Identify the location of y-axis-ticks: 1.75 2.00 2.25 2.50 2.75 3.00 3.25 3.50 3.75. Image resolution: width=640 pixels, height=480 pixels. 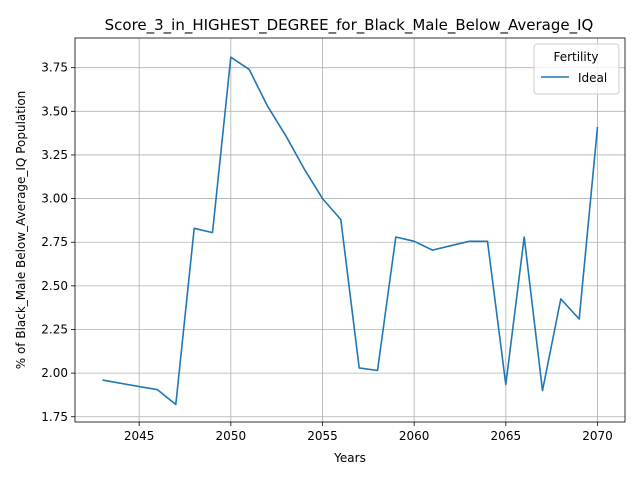
(58, 242).